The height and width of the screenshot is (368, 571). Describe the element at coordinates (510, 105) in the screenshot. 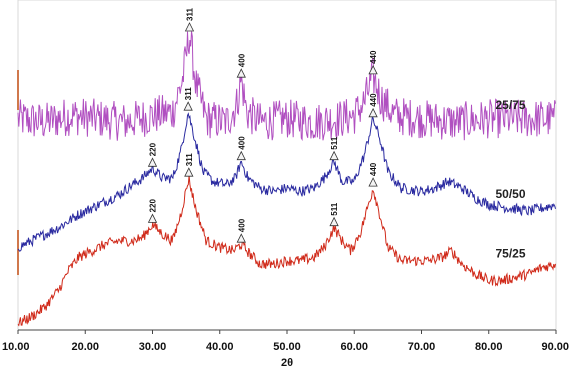

I see `series-label-25-75: 25/75` at that location.